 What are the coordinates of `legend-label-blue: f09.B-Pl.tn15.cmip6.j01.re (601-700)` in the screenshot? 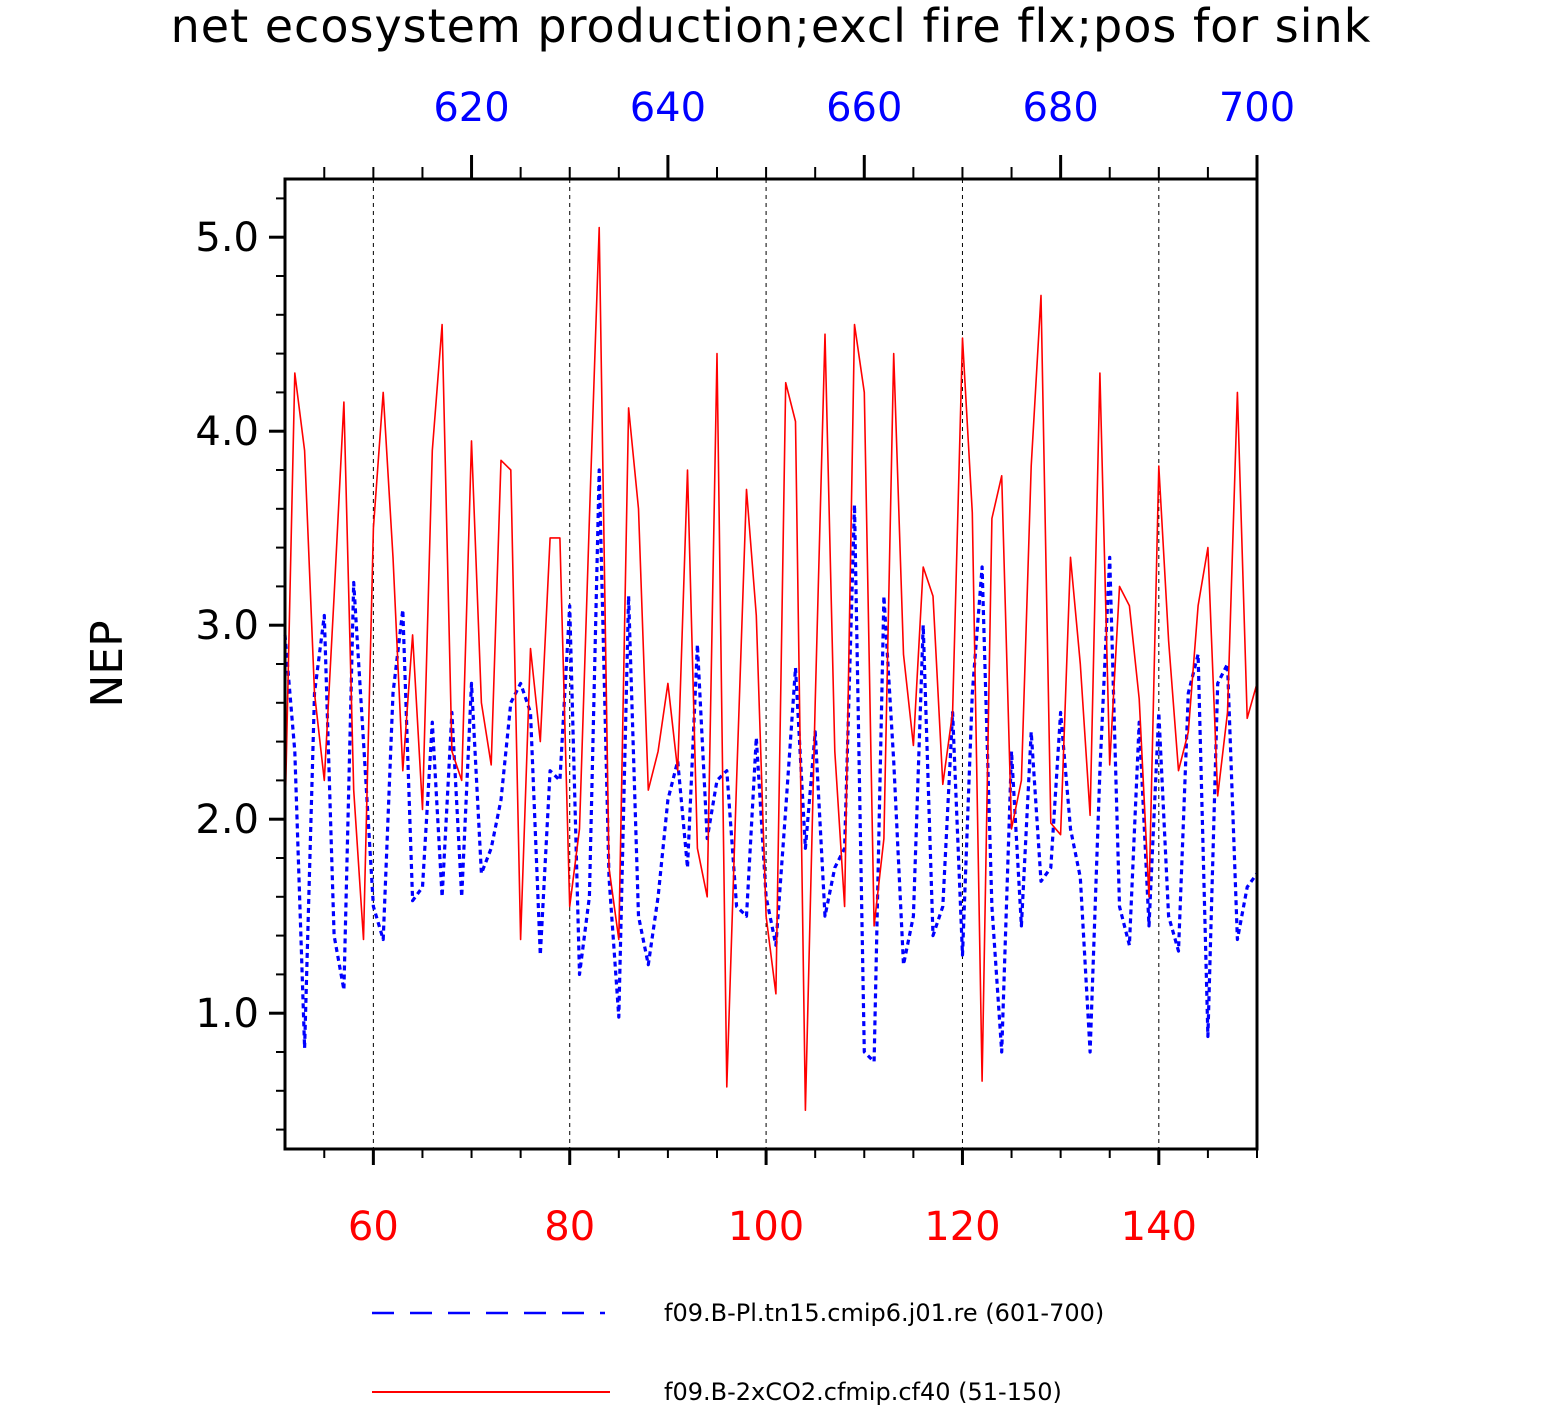 It's located at (884, 1313).